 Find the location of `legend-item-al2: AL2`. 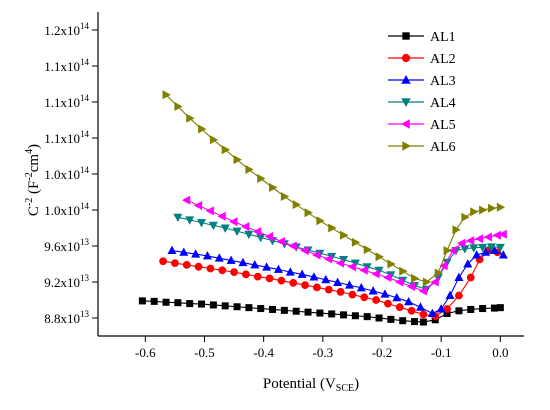

legend-item-al2: AL2 is located at coordinates (422, 59).